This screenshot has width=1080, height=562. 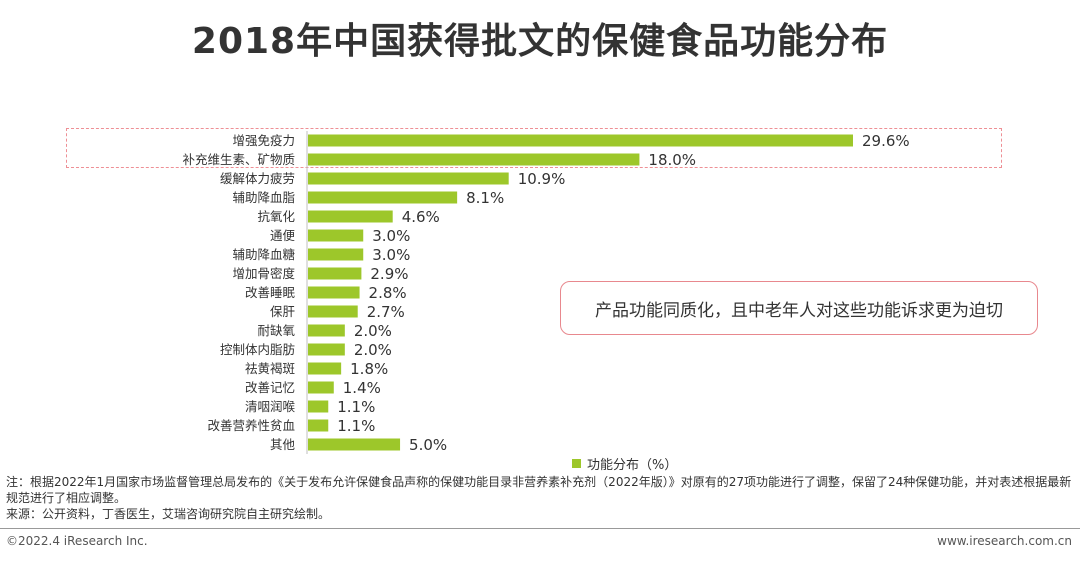 What do you see at coordinates (257, 178) in the screenshot?
I see `category-label: 缓解体力疲劳` at bounding box center [257, 178].